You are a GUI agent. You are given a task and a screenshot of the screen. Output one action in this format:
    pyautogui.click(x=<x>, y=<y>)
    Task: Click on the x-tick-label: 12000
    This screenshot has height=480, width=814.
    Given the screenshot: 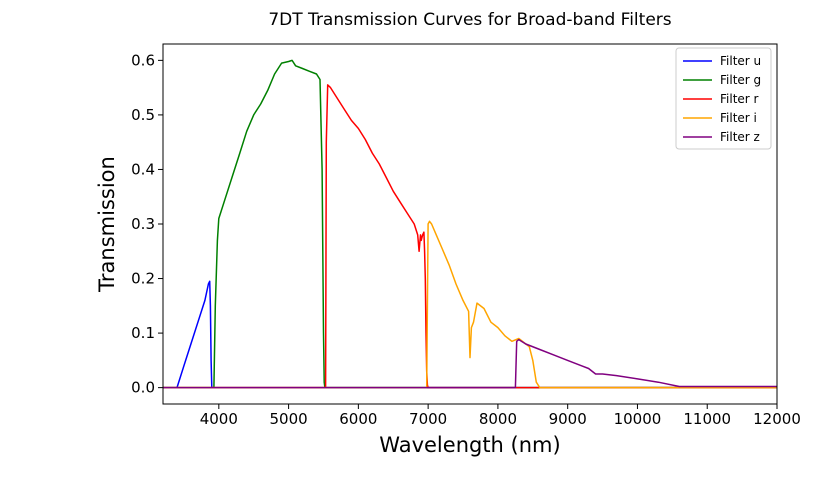 What is the action you would take?
    pyautogui.click(x=777, y=419)
    